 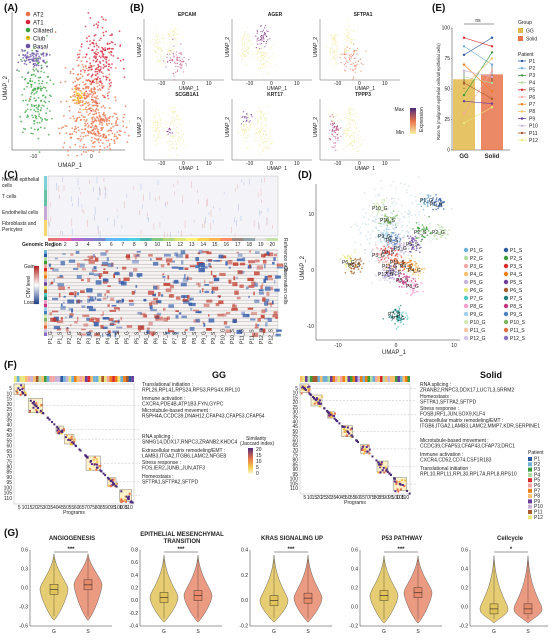 I want to click on patient-line-p10, so click(x=478, y=74).